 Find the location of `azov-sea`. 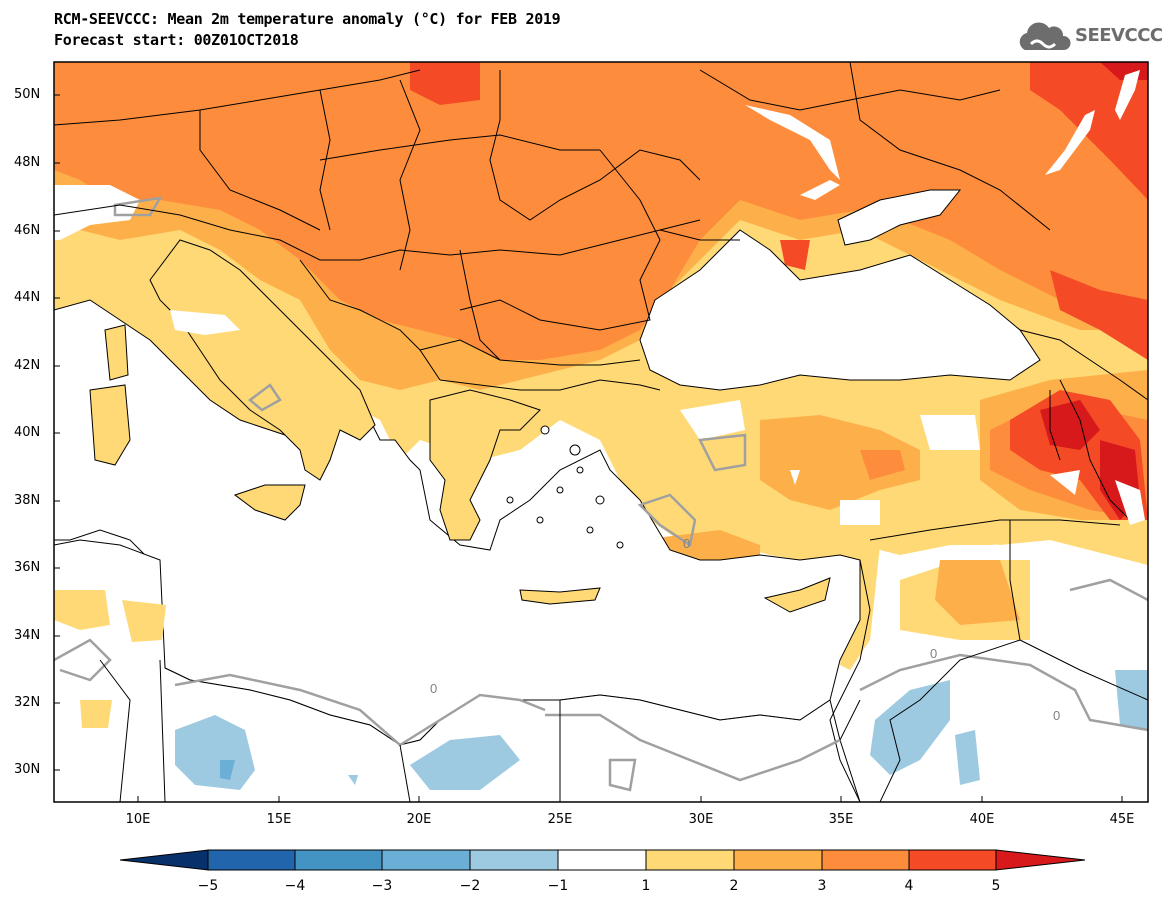

azov-sea is located at coordinates (899, 217).